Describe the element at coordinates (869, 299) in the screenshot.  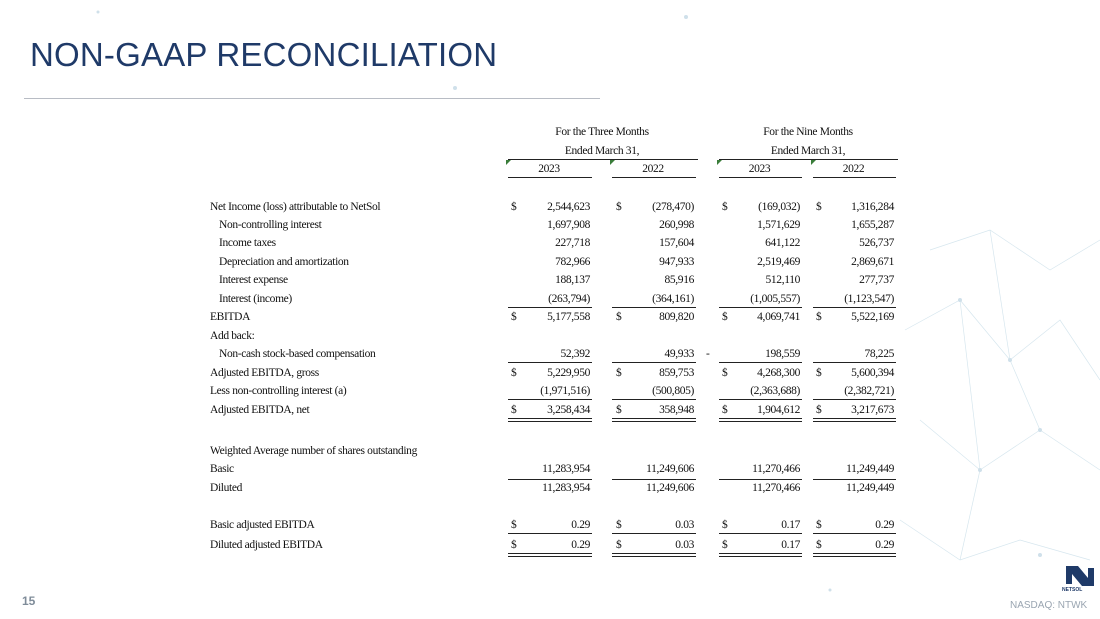
I see `value: (1,123,547)` at that location.